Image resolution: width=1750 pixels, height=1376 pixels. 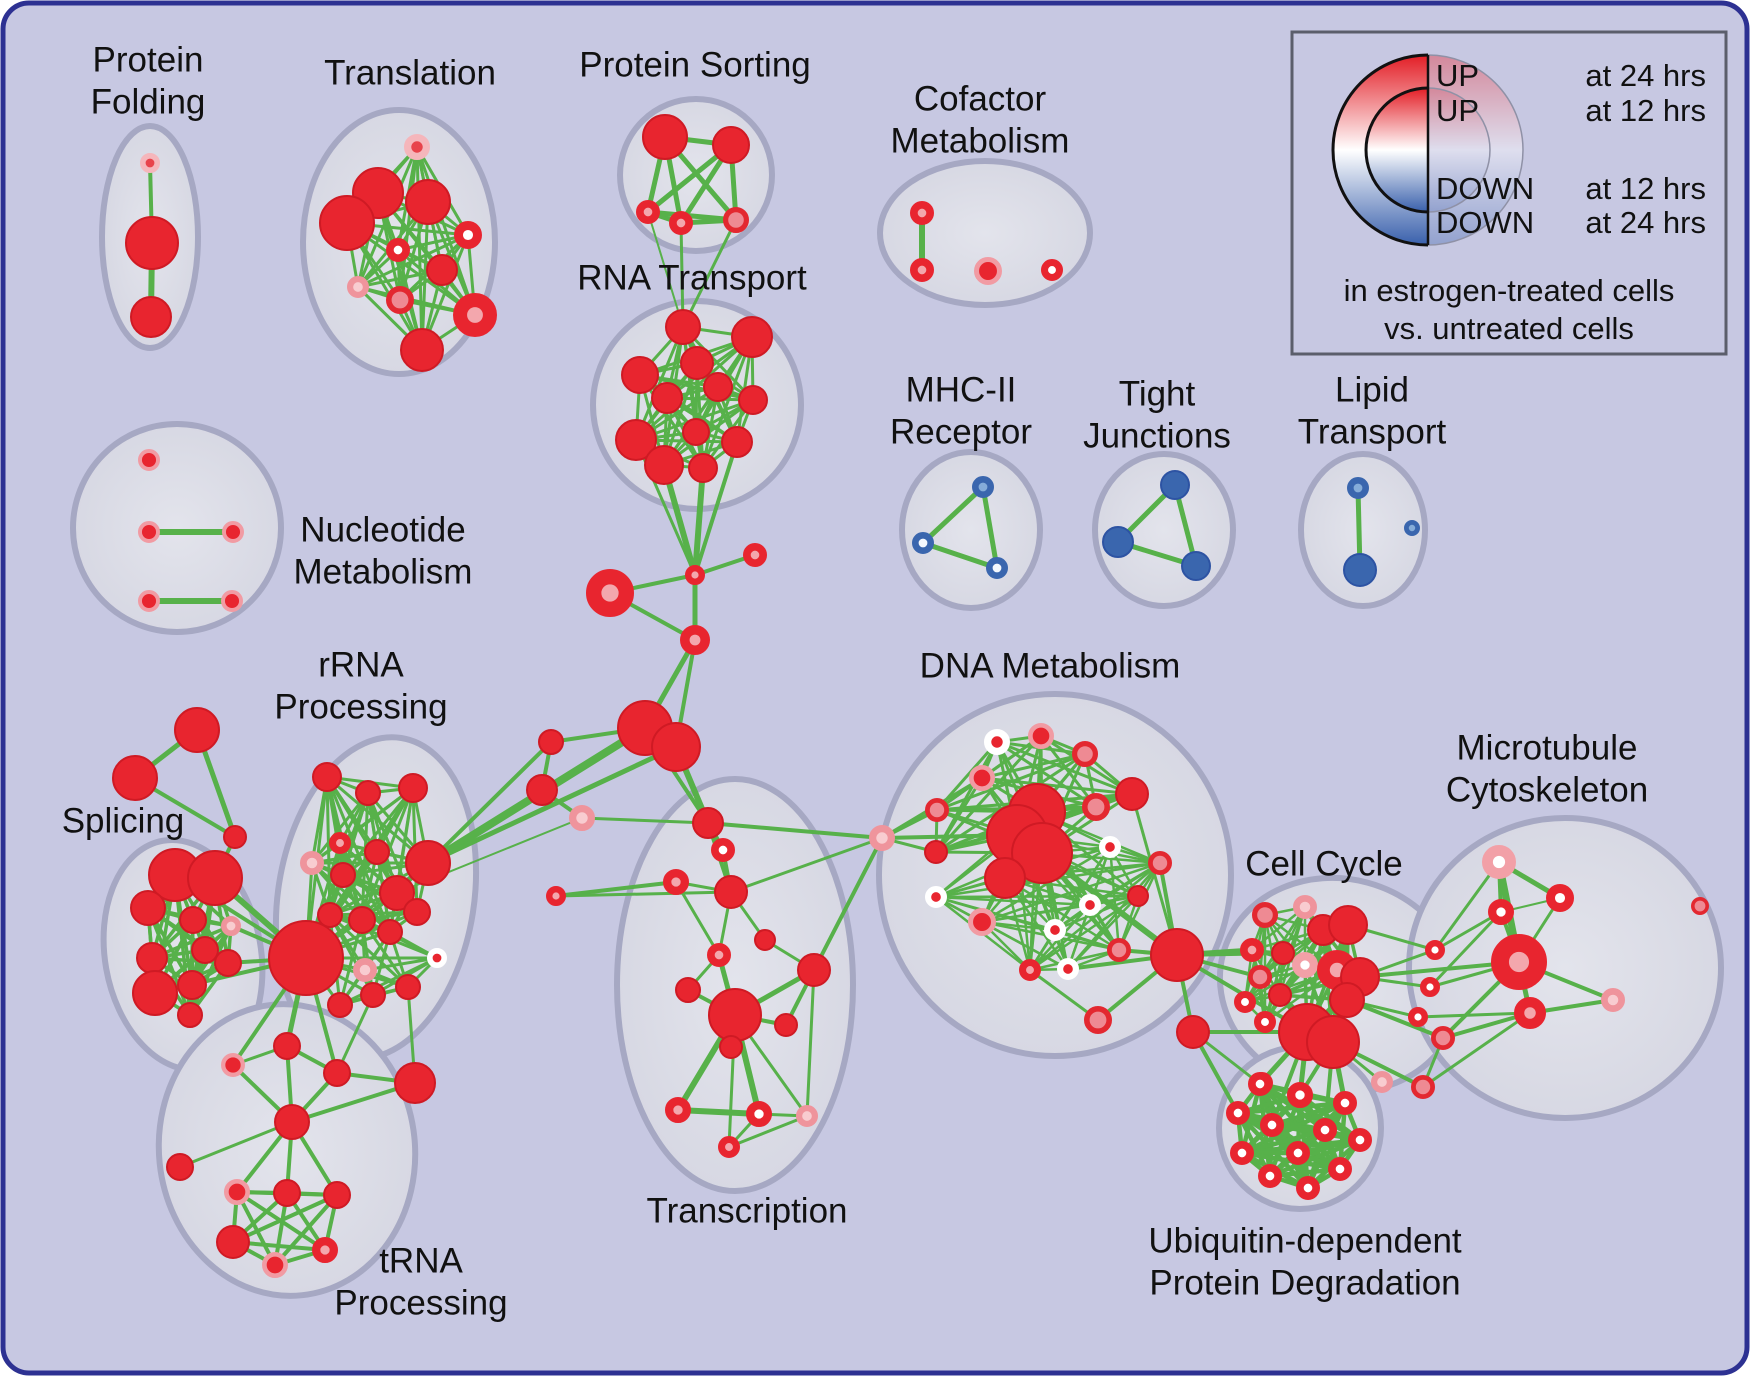 I want to click on node-tl11, so click(x=422, y=350).